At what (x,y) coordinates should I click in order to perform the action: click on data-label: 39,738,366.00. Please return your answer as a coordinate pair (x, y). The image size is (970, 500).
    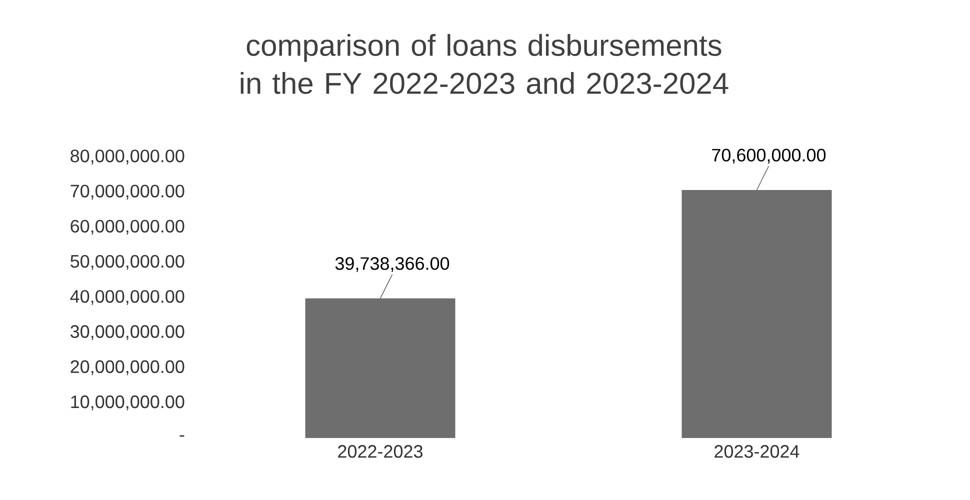
    Looking at the image, I should click on (392, 264).